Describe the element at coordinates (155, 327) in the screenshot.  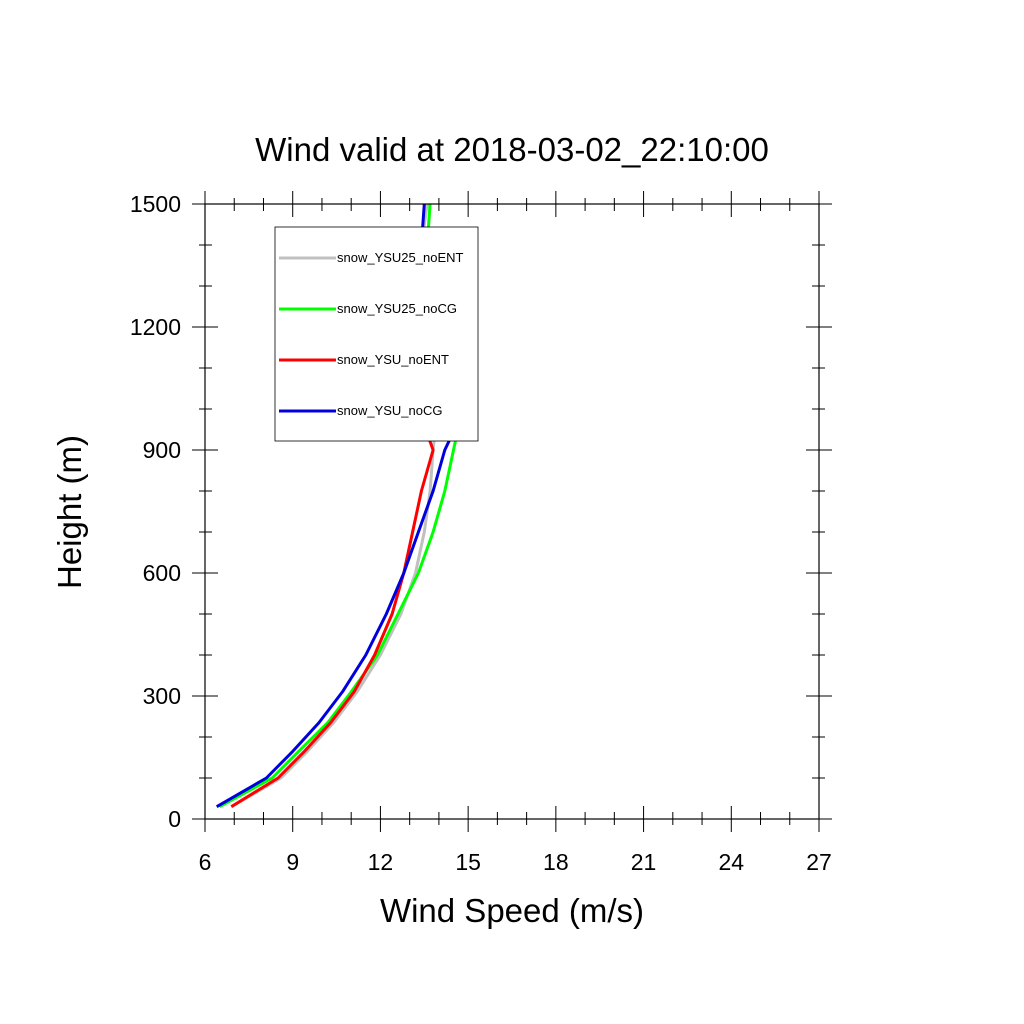
I see `y-tick-label: 1200` at that location.